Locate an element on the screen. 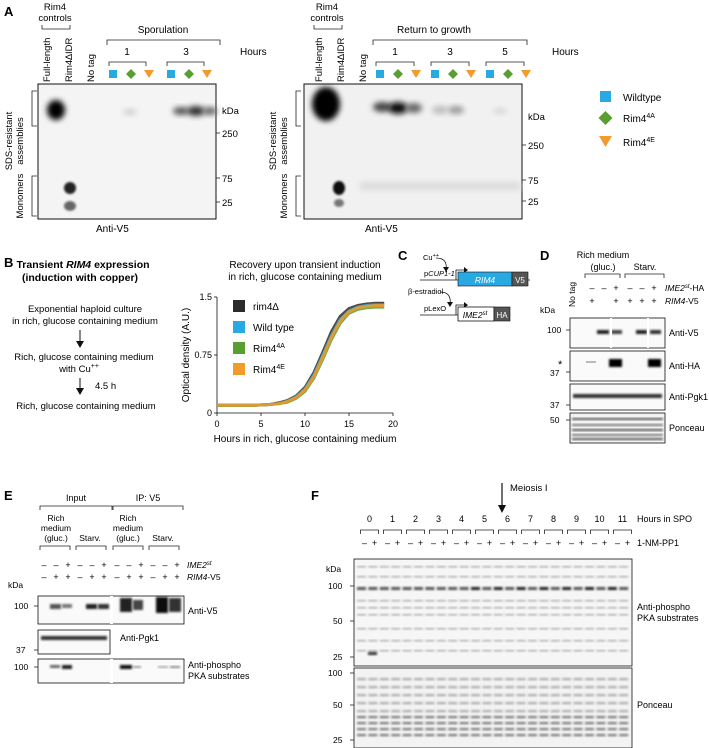  legend-rim4-4e-triangle-icon is located at coordinates (605, 141).